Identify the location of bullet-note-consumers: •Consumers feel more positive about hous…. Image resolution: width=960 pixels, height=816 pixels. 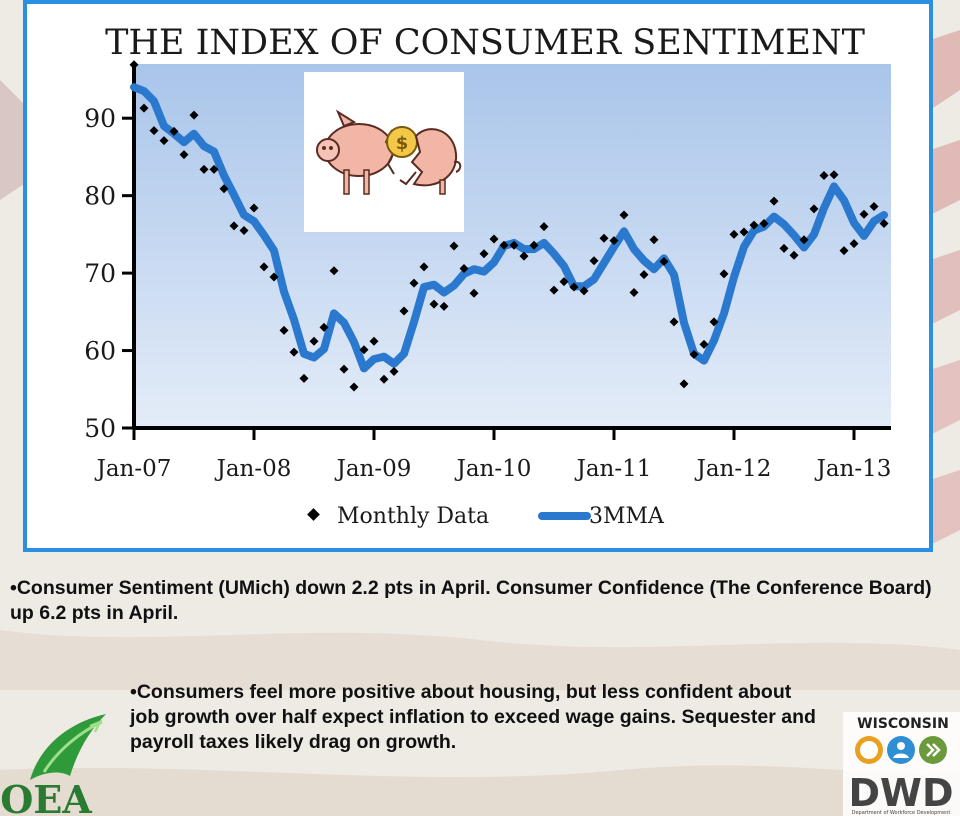
(473, 717).